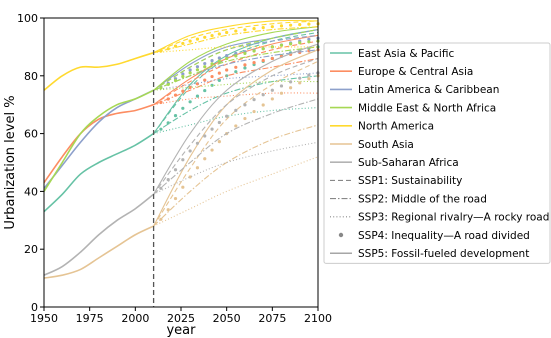  I want to click on historical-line-east-asia-pacific, so click(99, 172).